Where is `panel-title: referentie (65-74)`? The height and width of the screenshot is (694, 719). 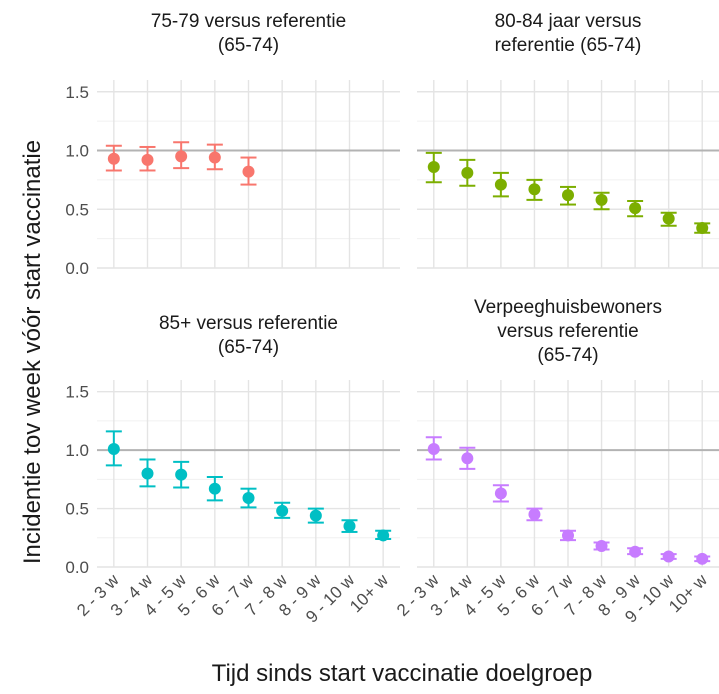 panel-title: referentie (65-74) is located at coordinates (568, 45).